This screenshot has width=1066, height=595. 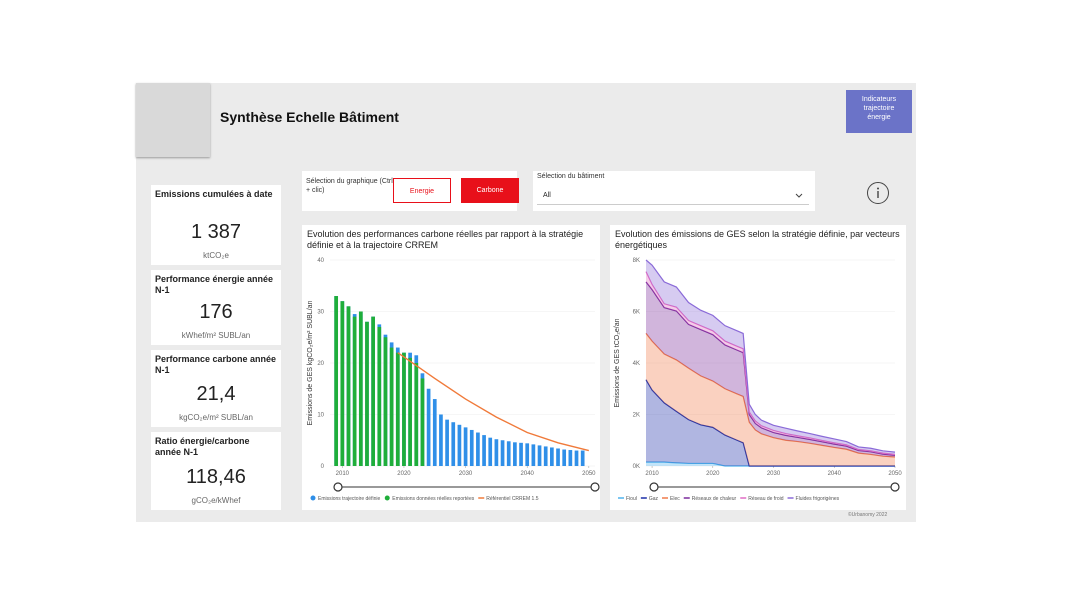 What do you see at coordinates (490, 190) in the screenshot?
I see `toggle-button: Carbone` at bounding box center [490, 190].